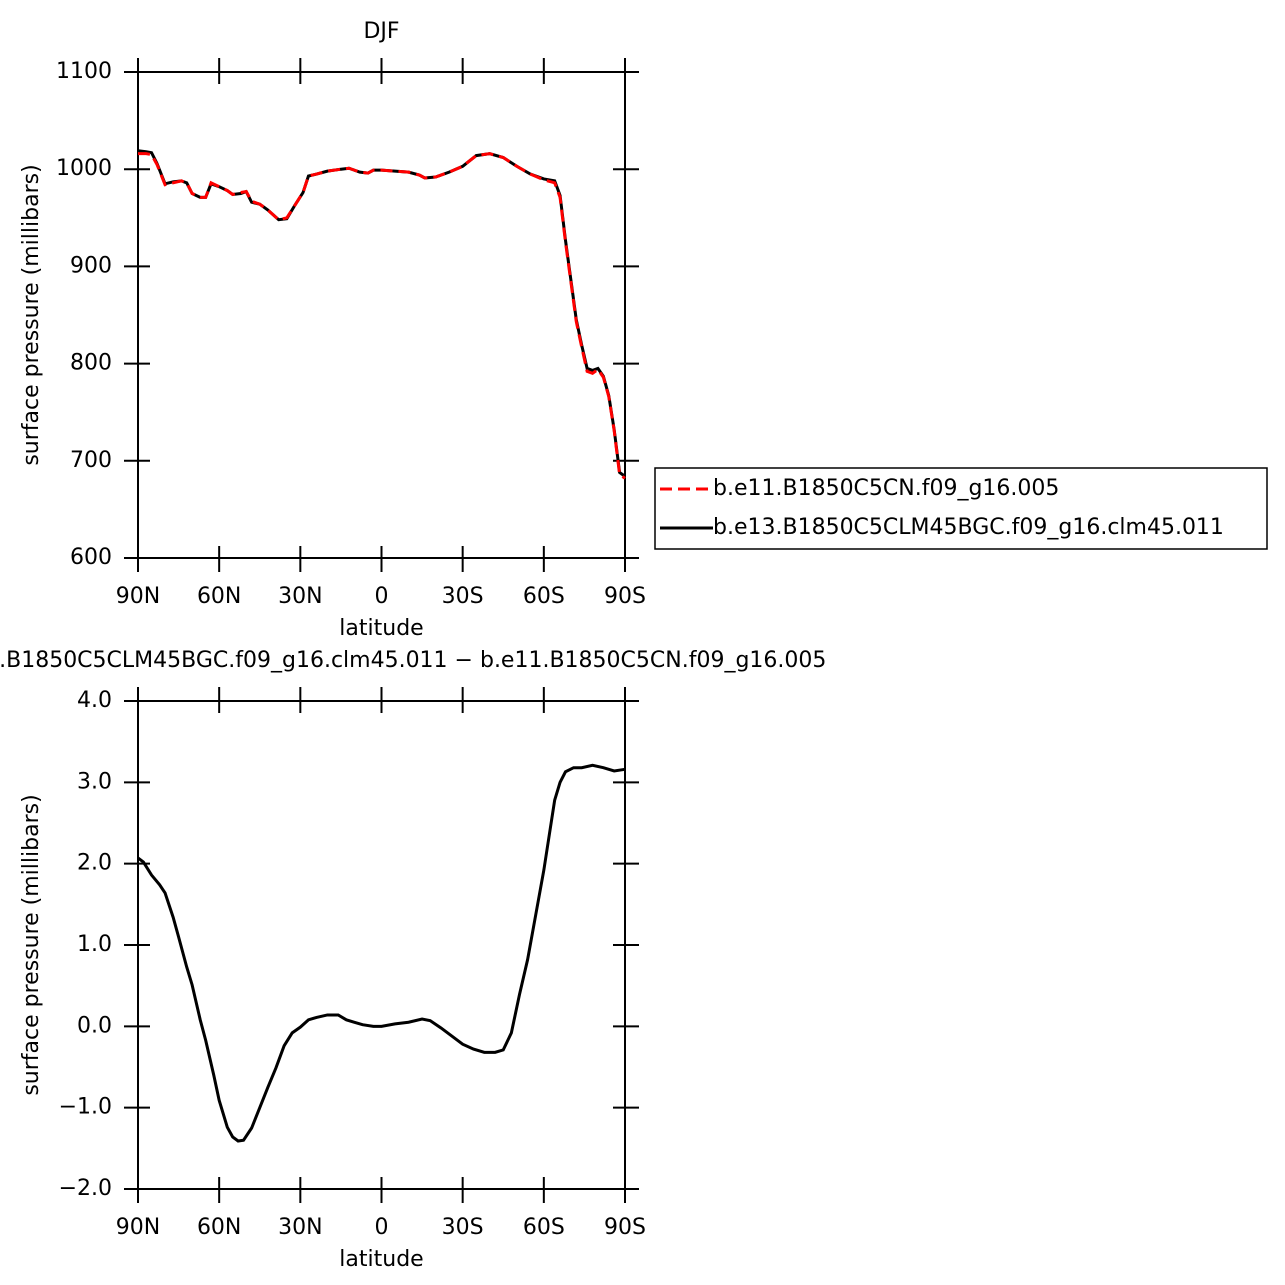  I want to click on legend-label: b.e13.B1850C5CLM45BGC.f09_g16.clm45.011, so click(968, 527).